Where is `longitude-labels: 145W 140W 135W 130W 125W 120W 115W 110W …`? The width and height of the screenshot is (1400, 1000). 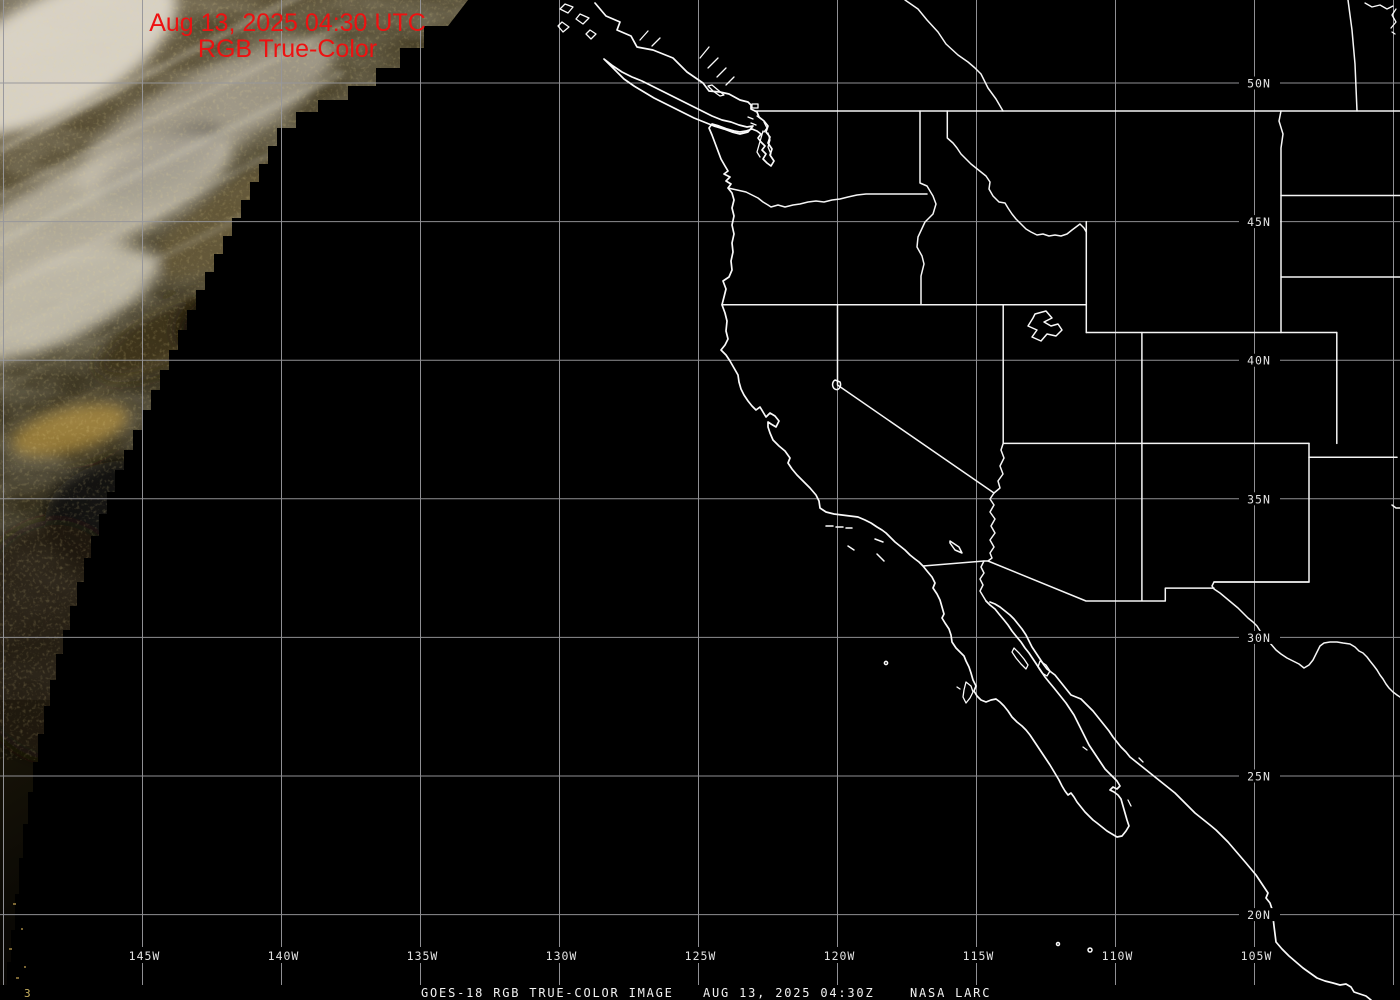
longitude-labels: 145W 140W 135W 130W 125W 120W 115W 110W … is located at coordinates (698, 955).